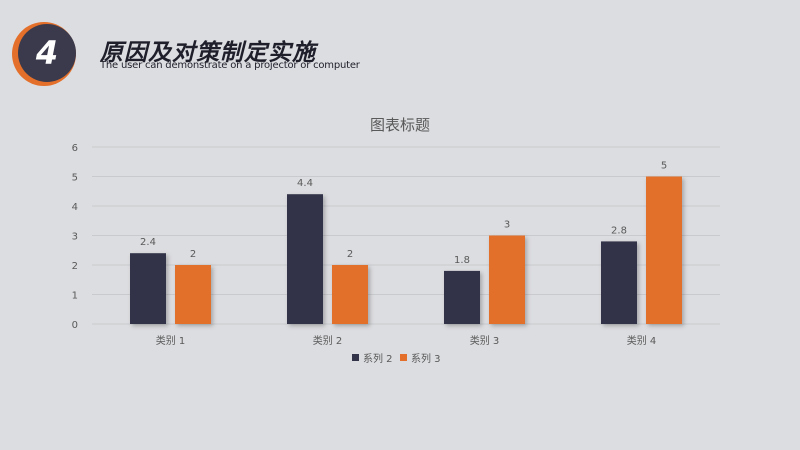 This screenshot has height=450, width=800. I want to click on y-tick-label: 6, so click(75, 148).